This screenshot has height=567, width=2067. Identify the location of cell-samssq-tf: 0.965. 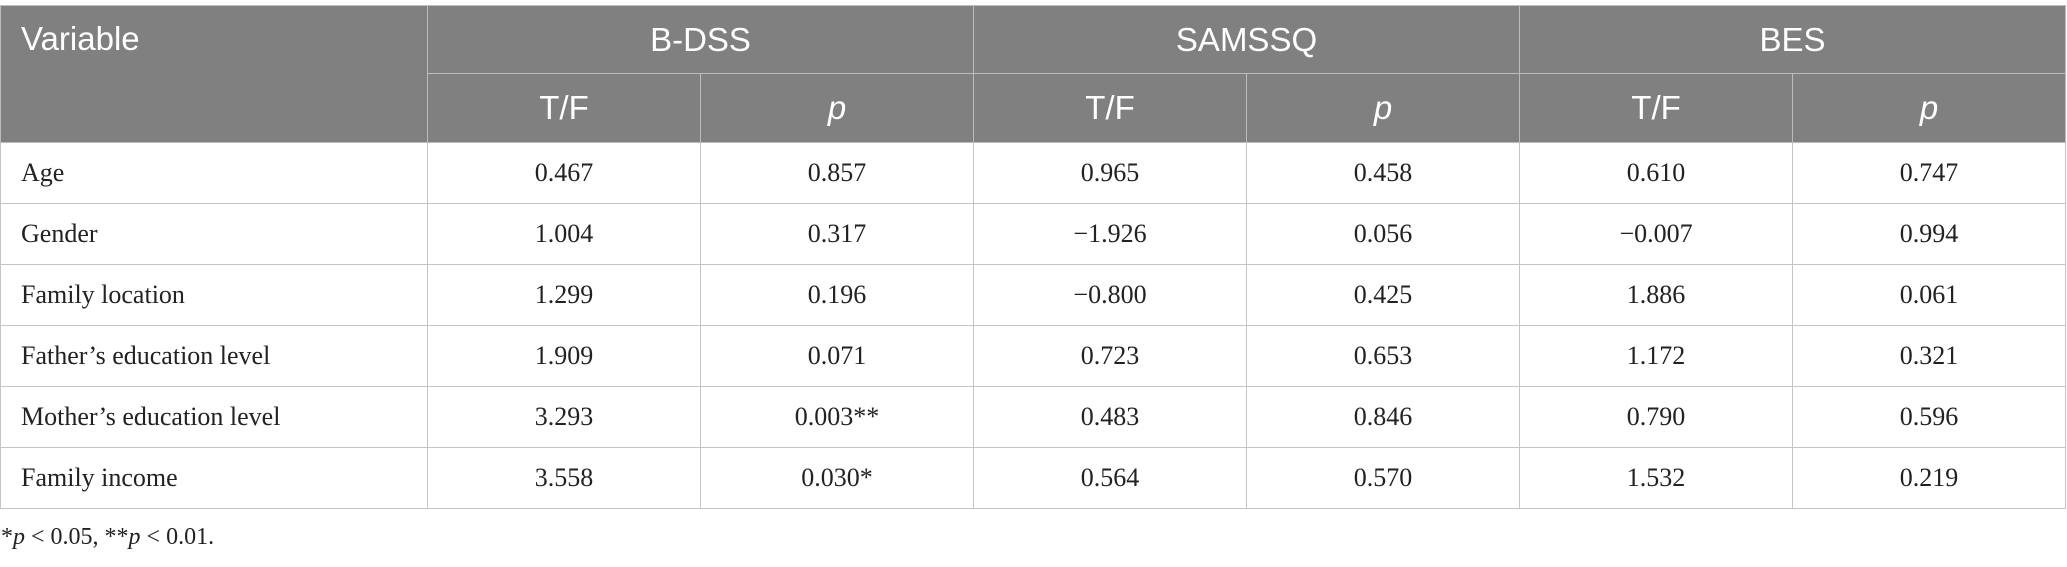
(1110, 173).